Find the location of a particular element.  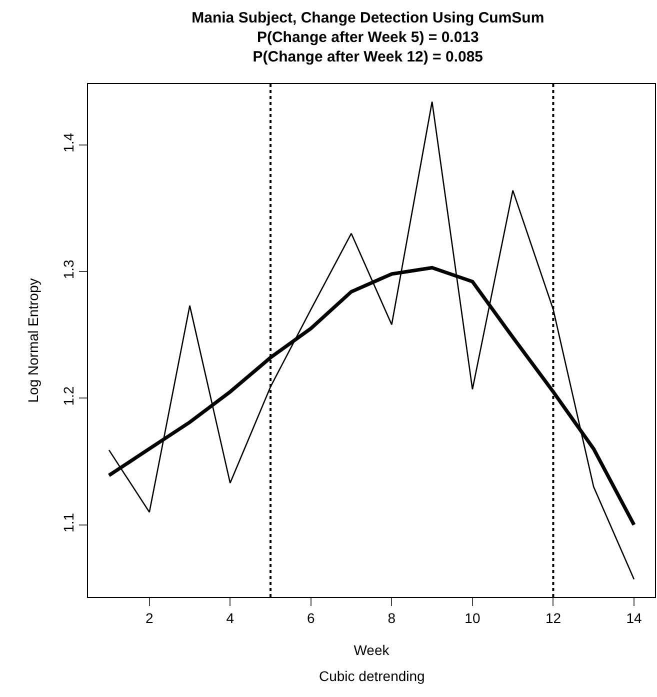

y-axis-title: Log Normal Entropy is located at coordinates (33, 340).